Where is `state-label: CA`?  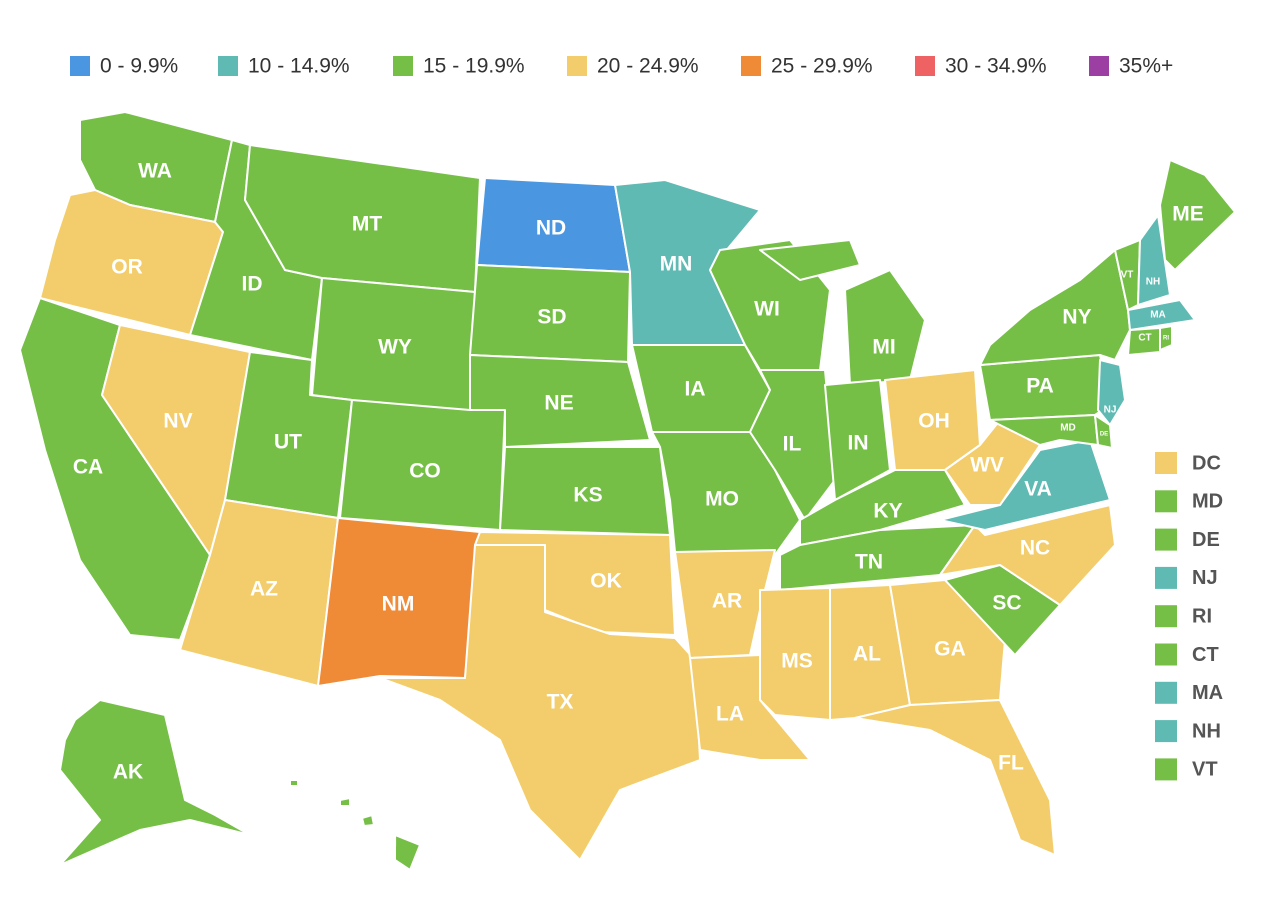
state-label: CA is located at coordinates (88, 467).